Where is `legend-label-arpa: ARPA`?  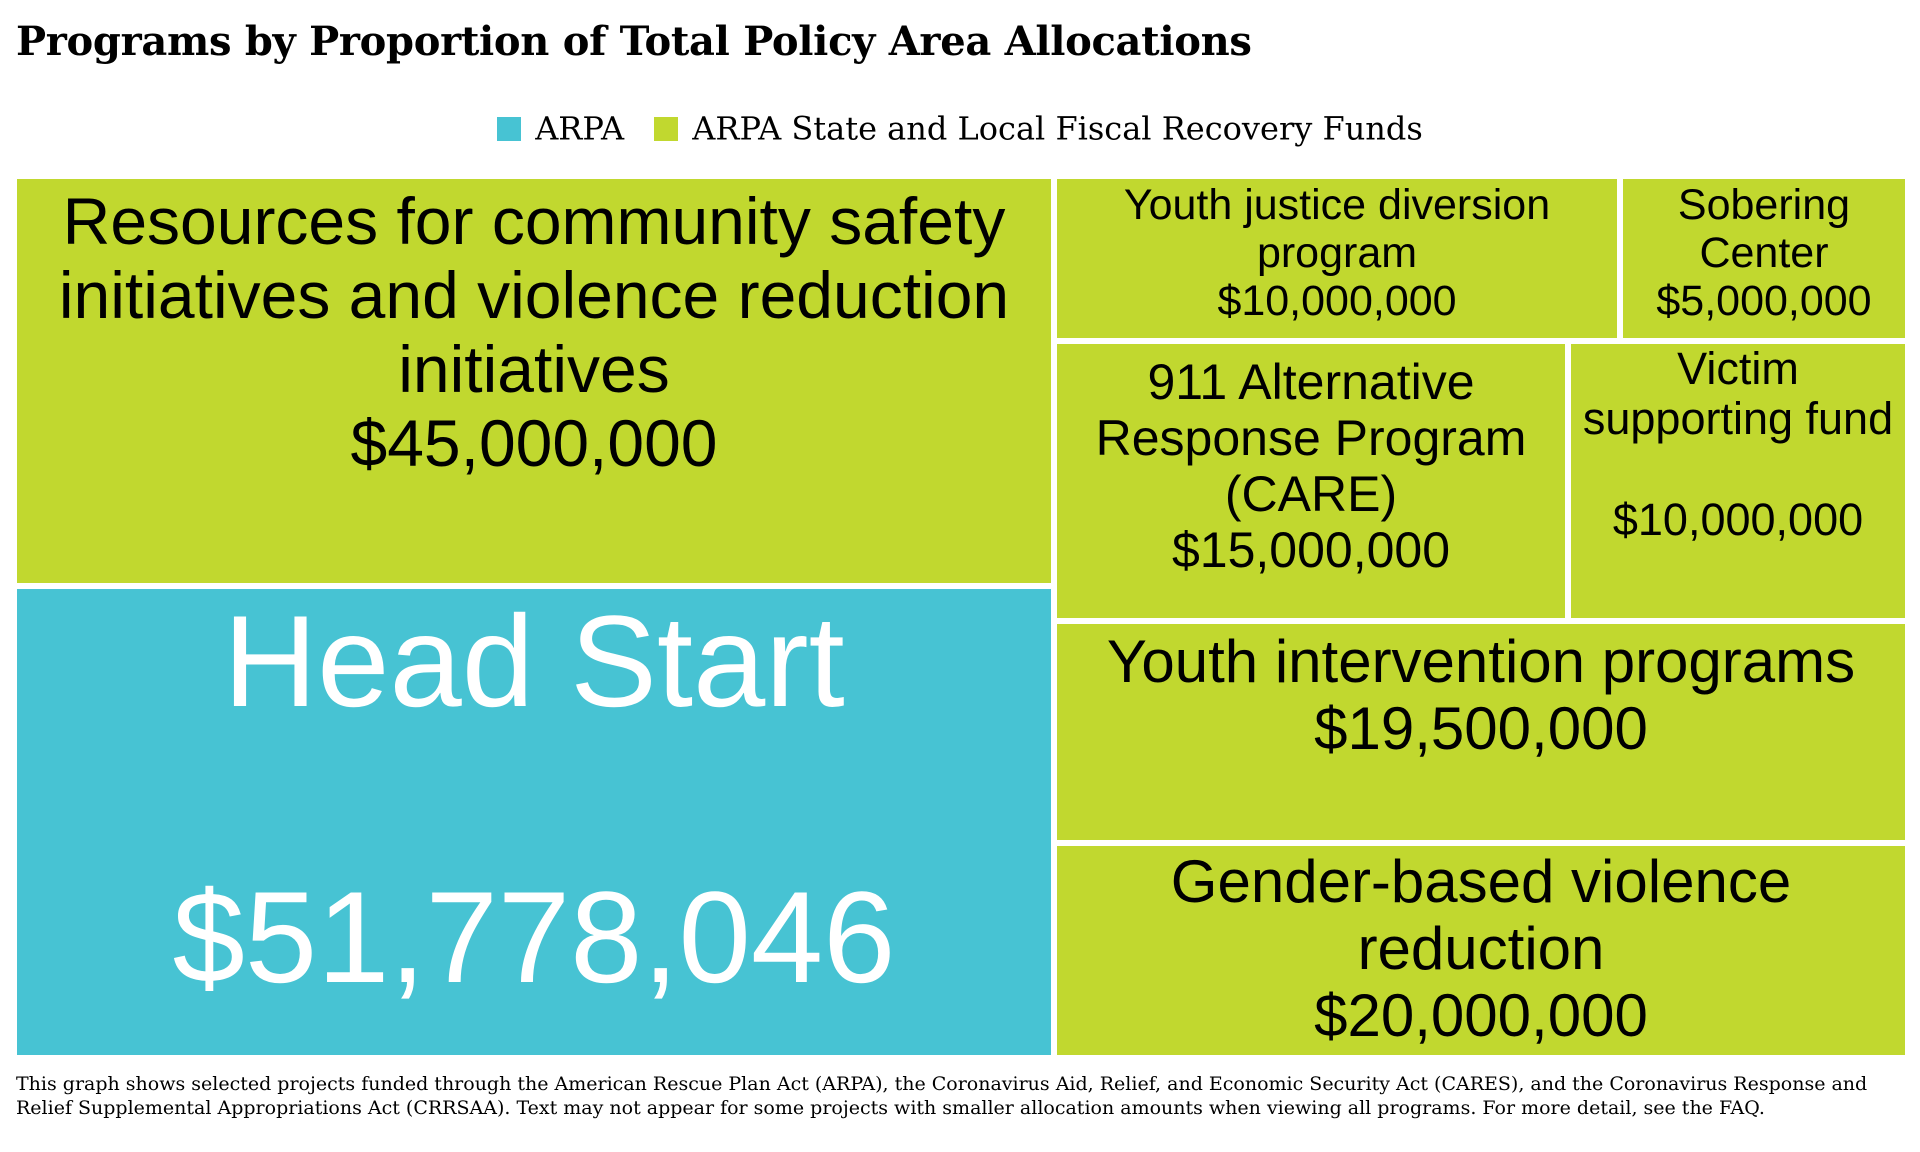
legend-label-arpa: ARPA is located at coordinates (580, 128).